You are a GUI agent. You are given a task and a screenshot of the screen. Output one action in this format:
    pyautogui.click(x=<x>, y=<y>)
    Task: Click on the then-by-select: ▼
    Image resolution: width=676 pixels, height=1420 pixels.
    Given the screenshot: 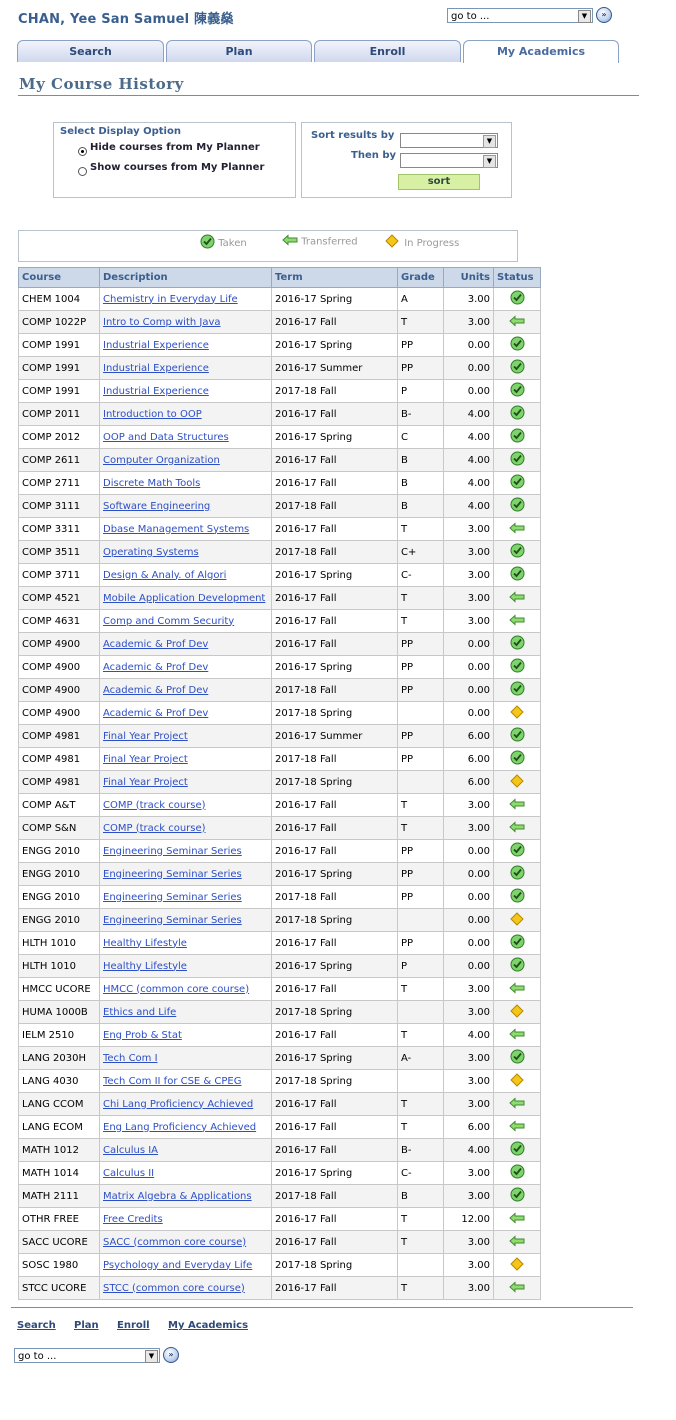 What is the action you would take?
    pyautogui.click(x=449, y=160)
    